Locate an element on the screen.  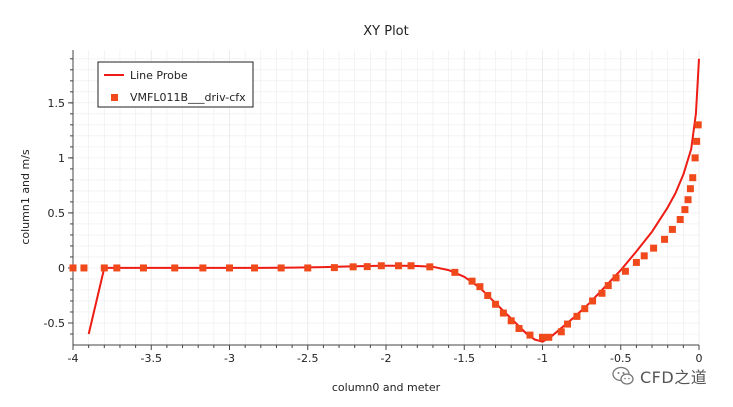
legend-label-line-probe: Line Probe is located at coordinates (159, 75).